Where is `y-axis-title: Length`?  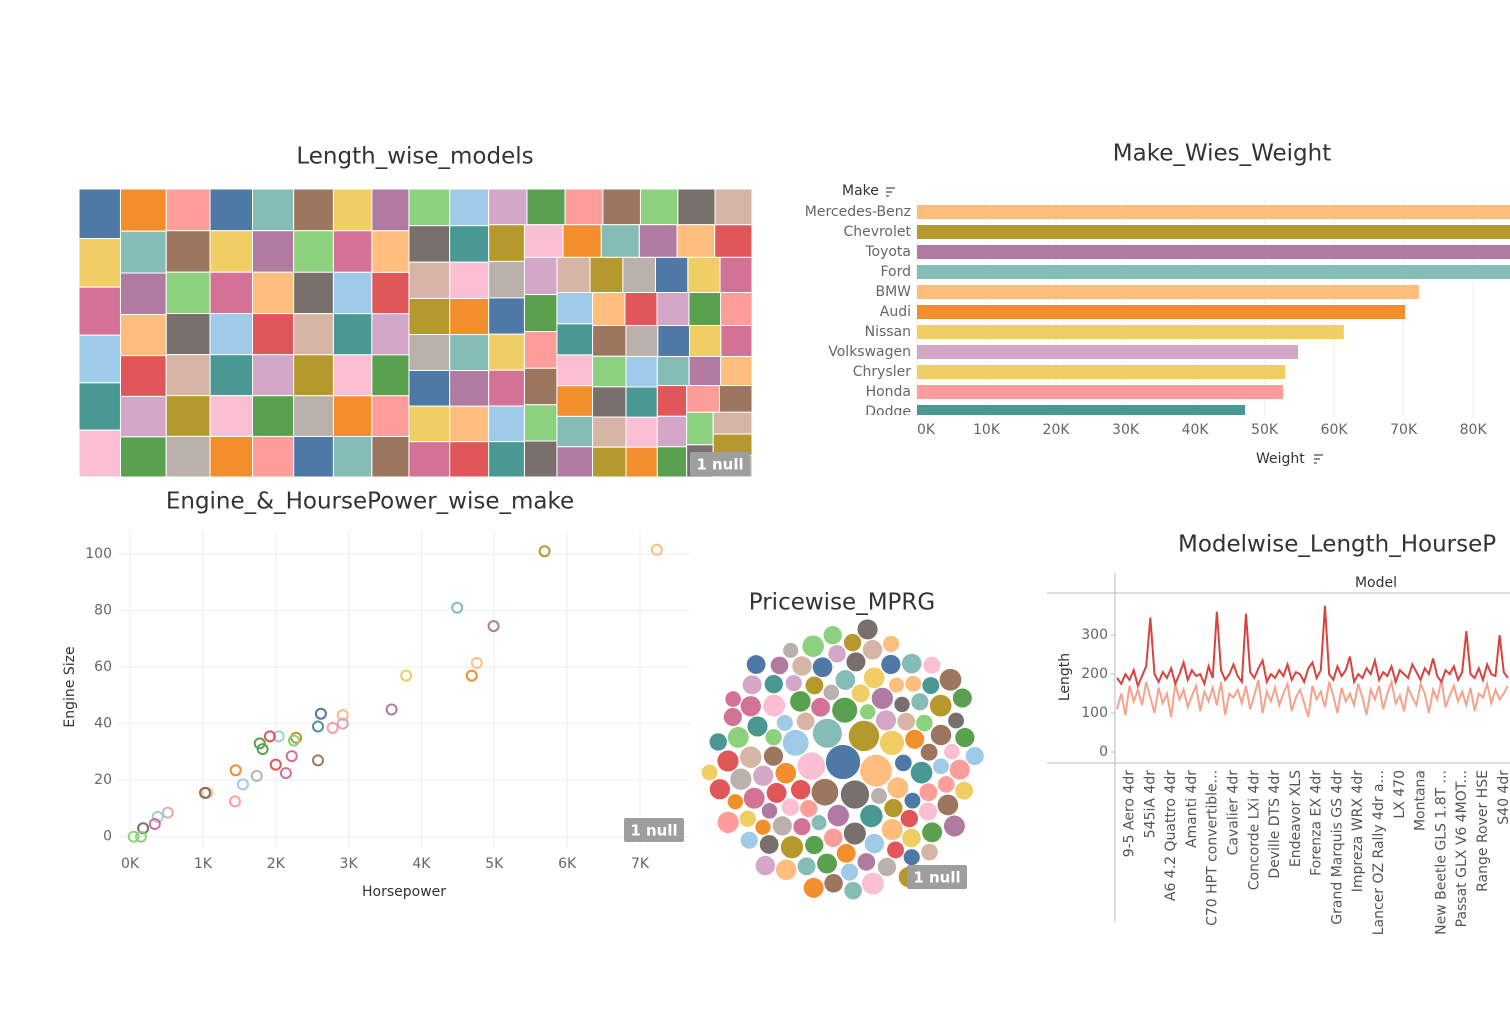 y-axis-title: Length is located at coordinates (1065, 677).